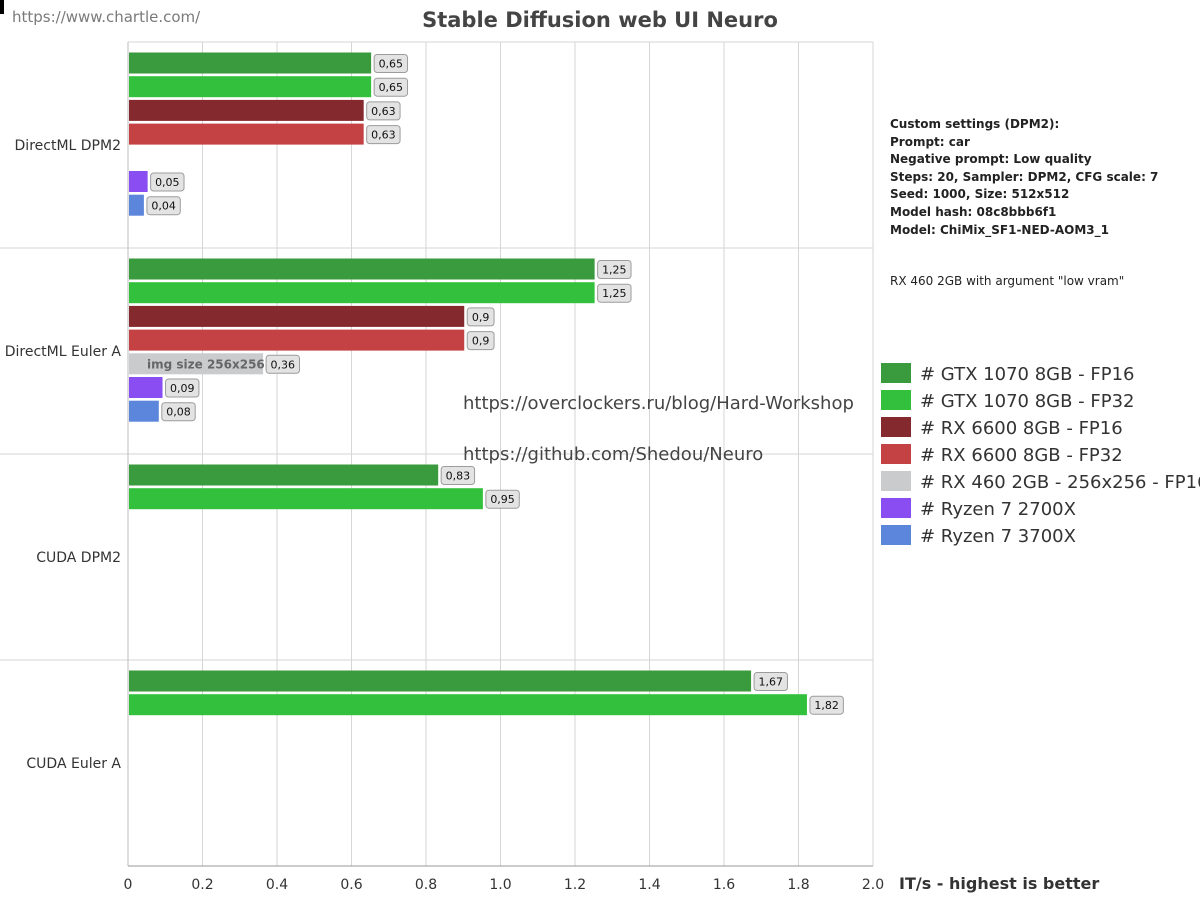  Describe the element at coordinates (78, 558) in the screenshot. I see `category-label: CUDA DPM2` at that location.